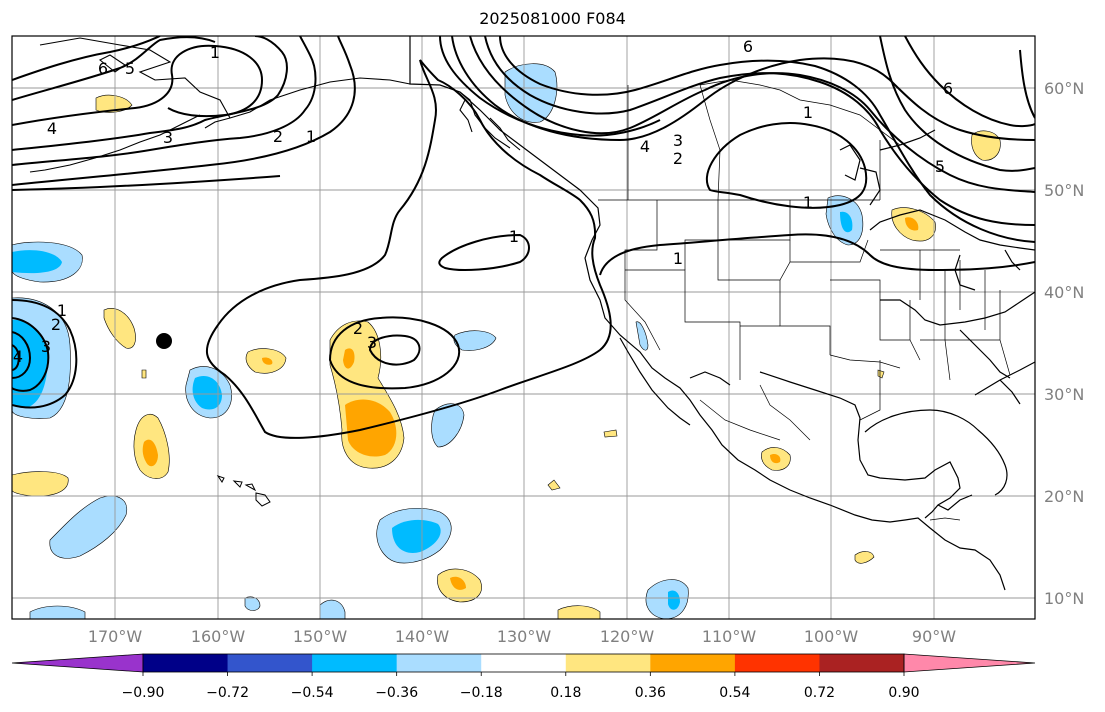  I want to click on colorbar-tick-label: 0.72, so click(819, 693).